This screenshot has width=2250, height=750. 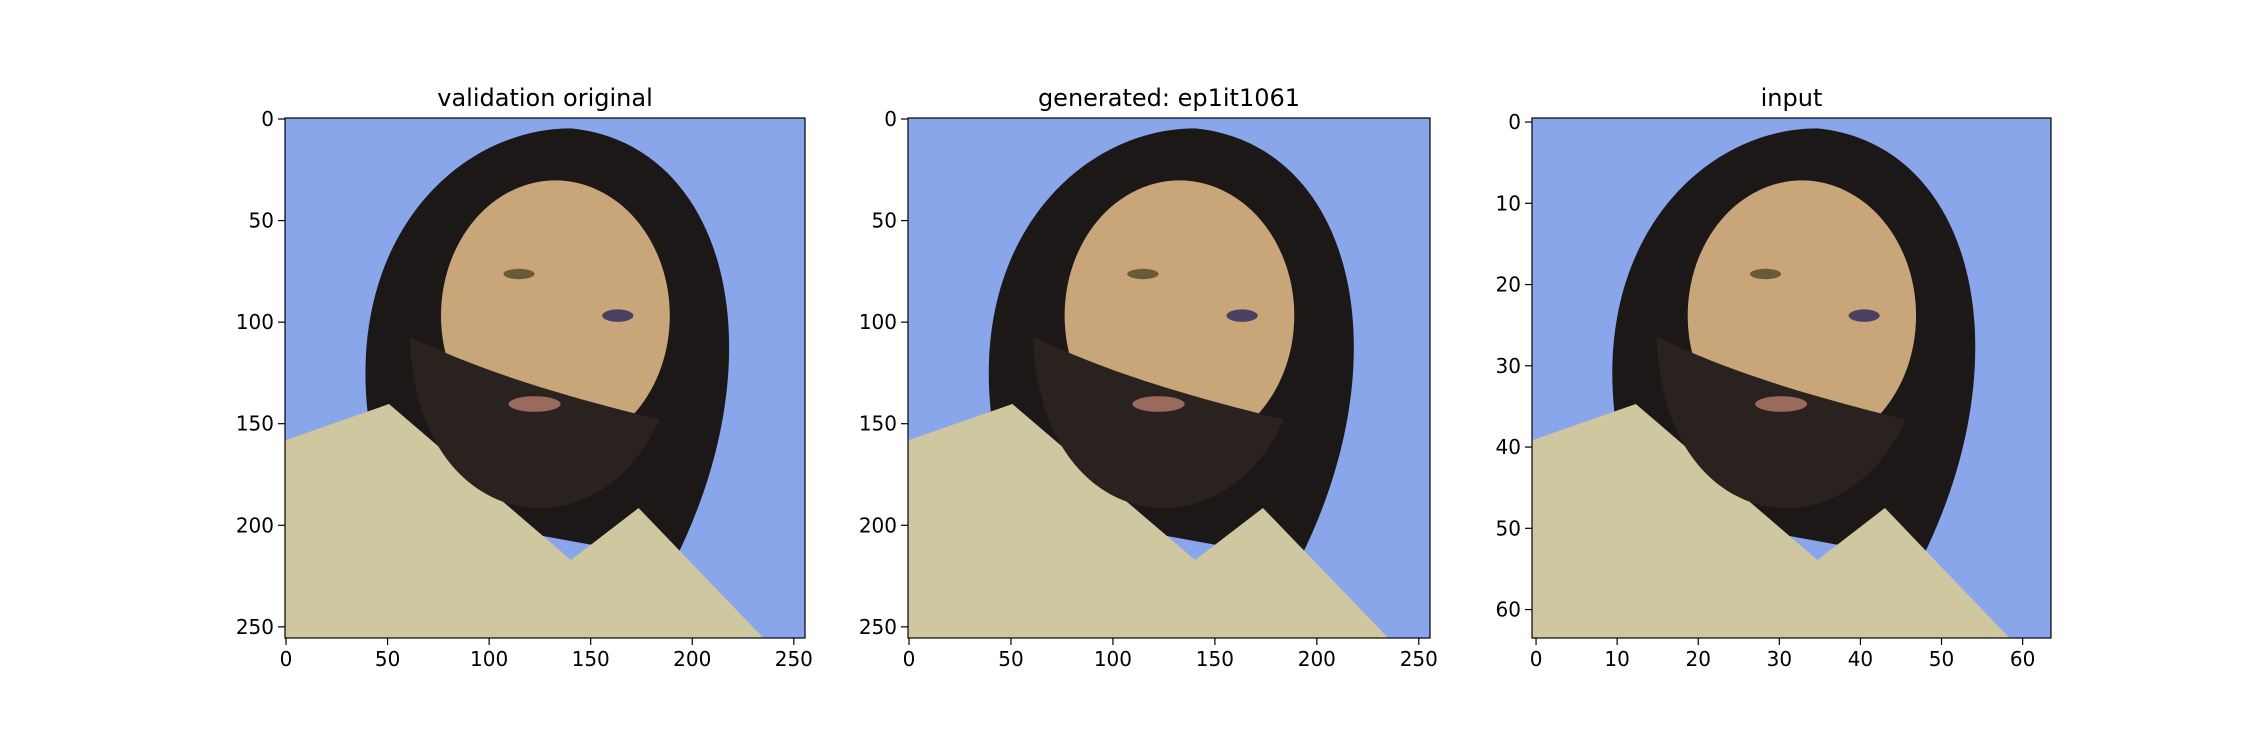 What do you see at coordinates (1508, 203) in the screenshot?
I see `y-tick-label: 10` at bounding box center [1508, 203].